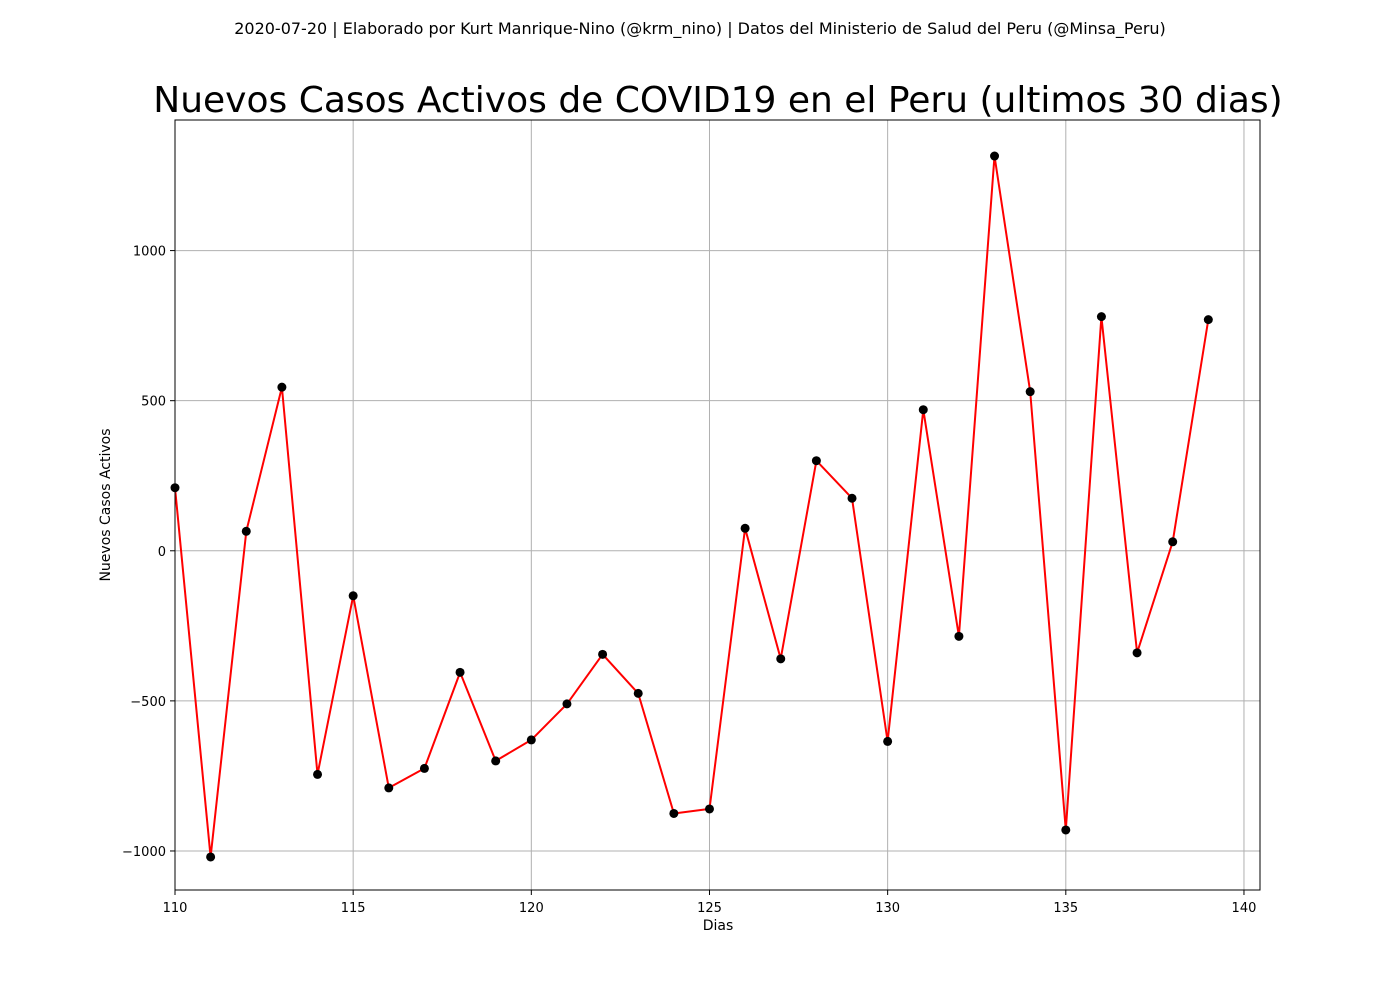 This screenshot has width=1400, height=1000. I want to click on y-tick-label: −1000, so click(144, 852).